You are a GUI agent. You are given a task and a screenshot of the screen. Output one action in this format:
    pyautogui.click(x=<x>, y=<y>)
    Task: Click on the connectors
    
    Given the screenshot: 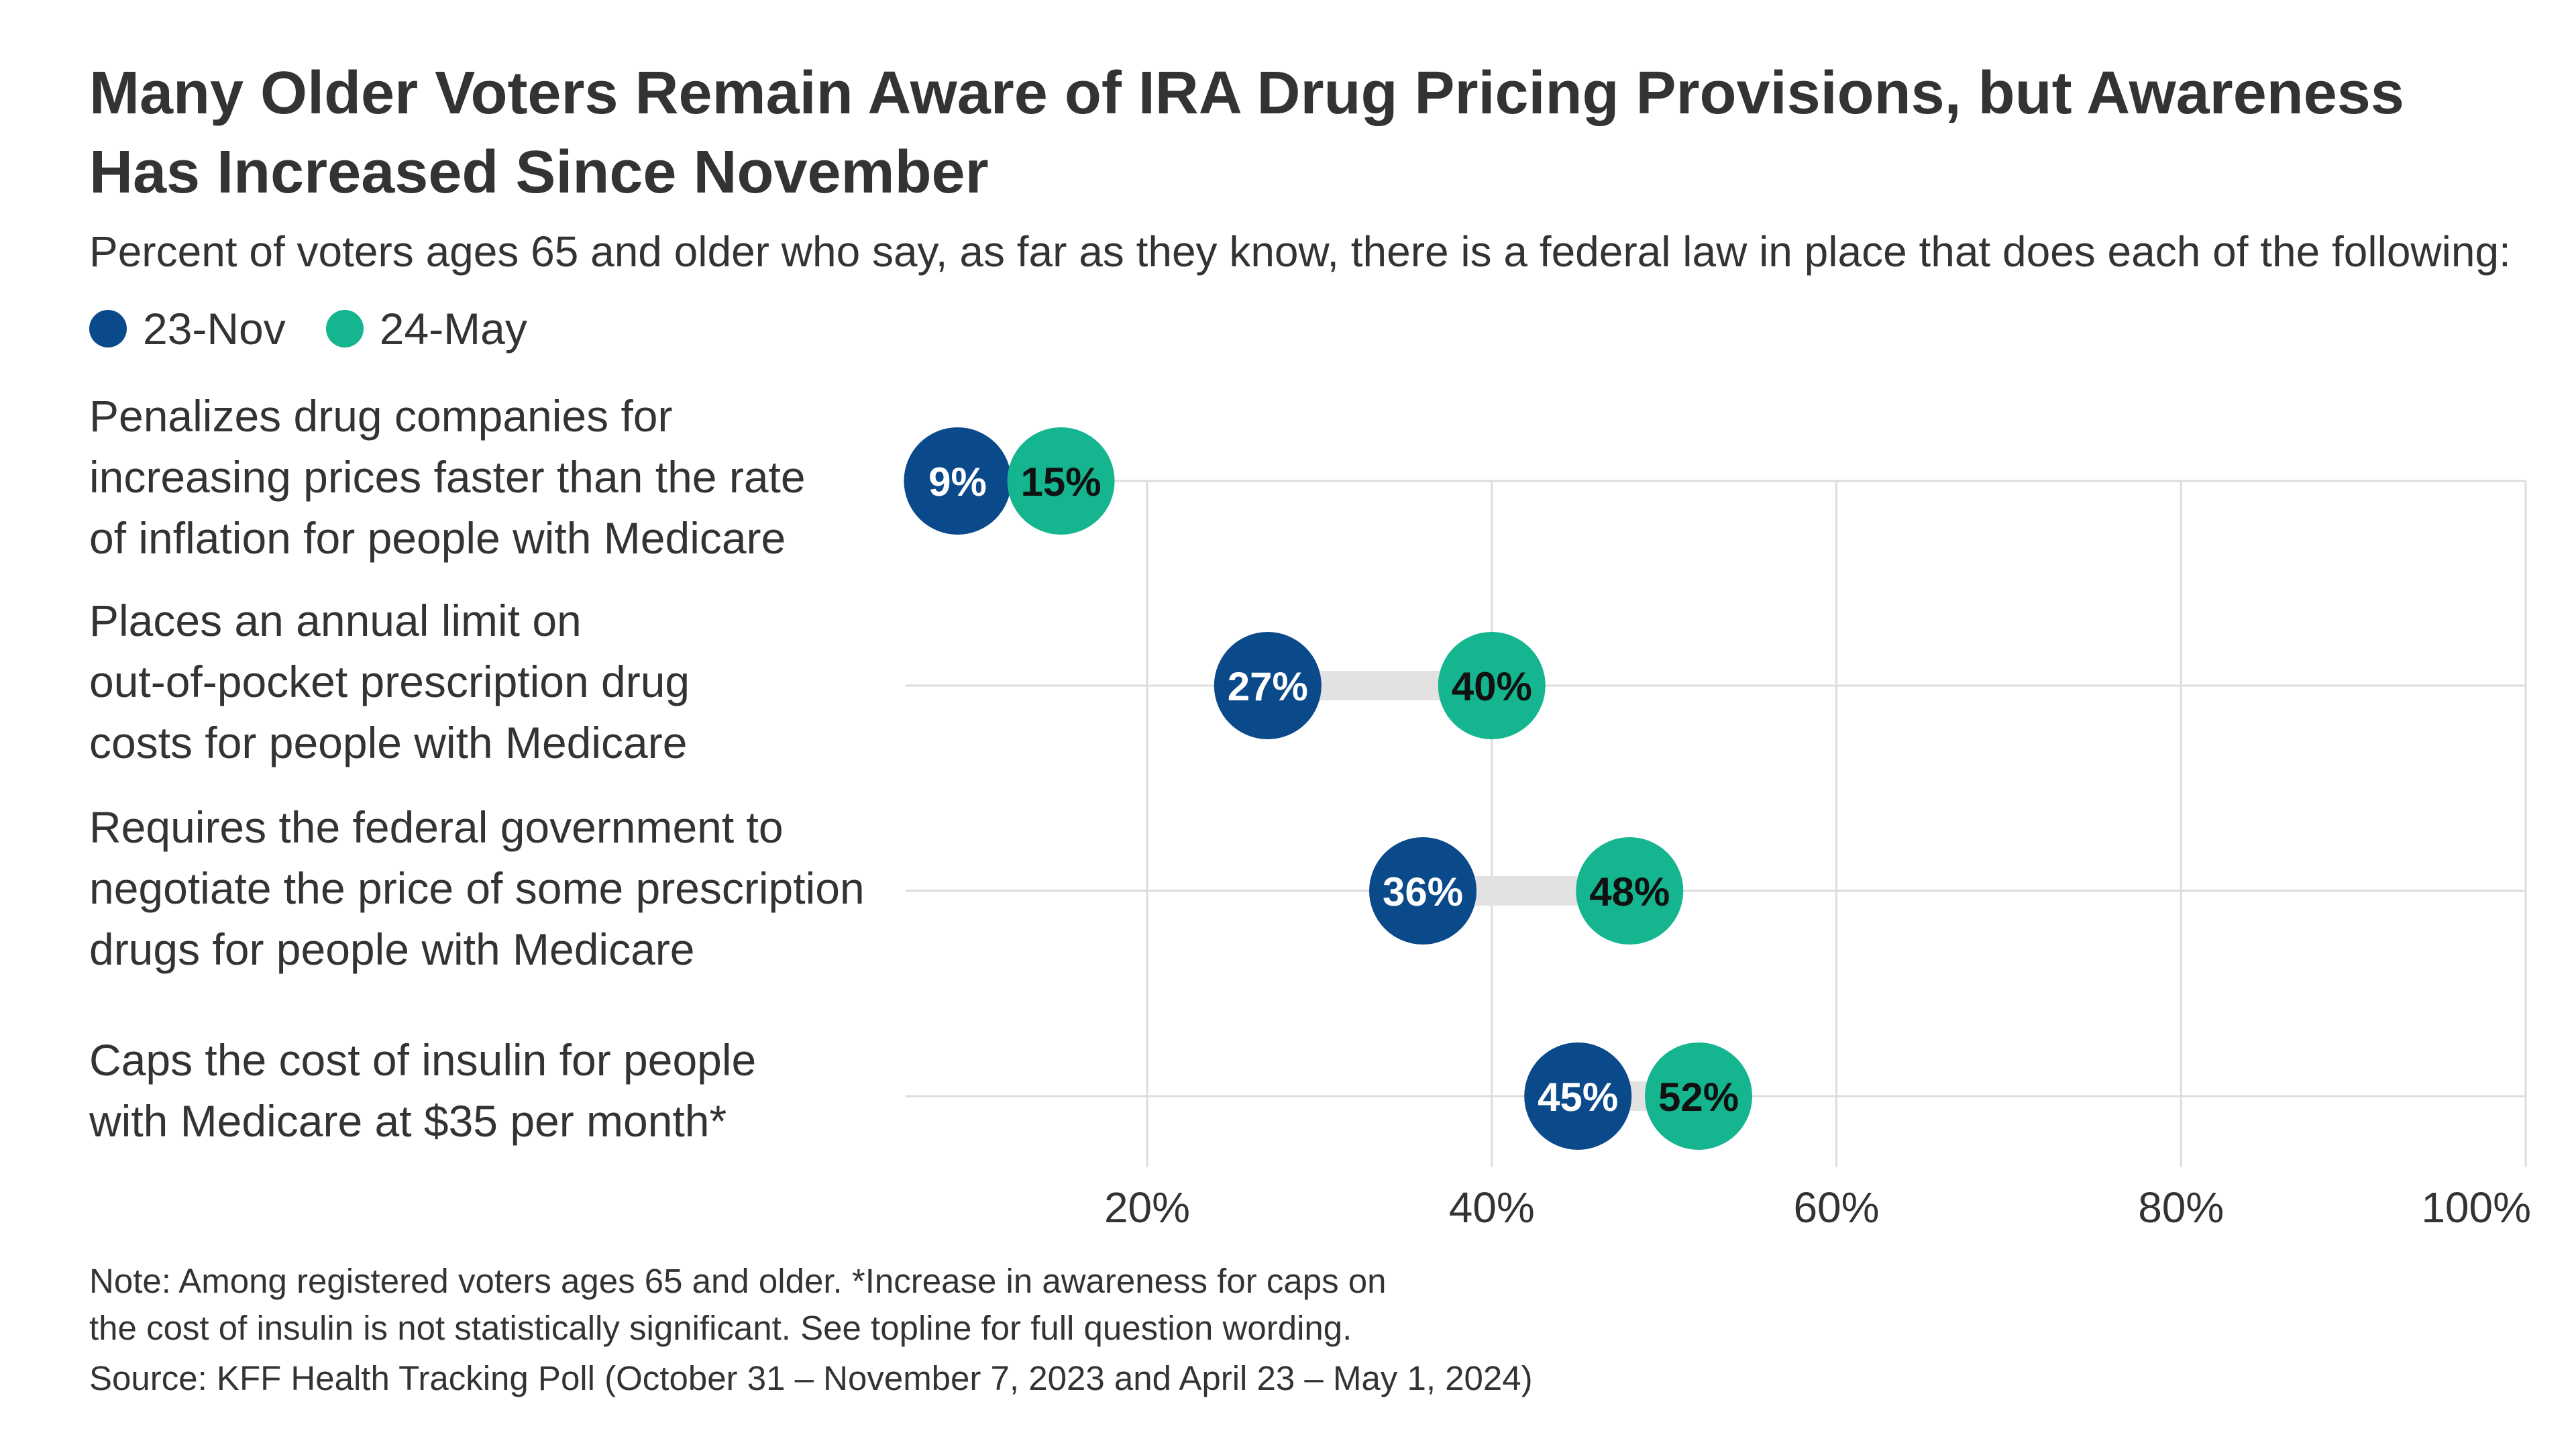 What is the action you would take?
    pyautogui.click(x=1328, y=788)
    